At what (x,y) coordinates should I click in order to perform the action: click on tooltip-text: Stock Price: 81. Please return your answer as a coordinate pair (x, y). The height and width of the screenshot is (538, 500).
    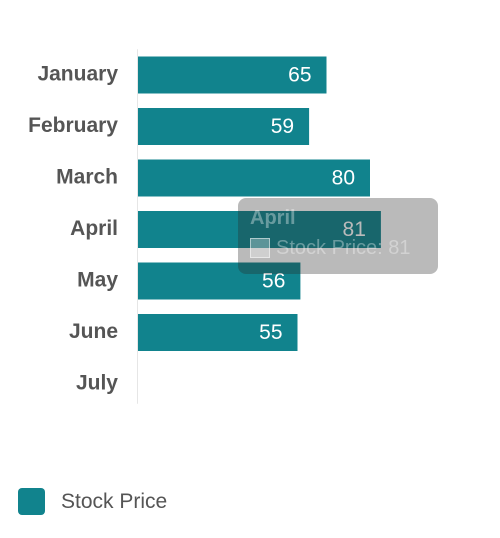
    Looking at the image, I should click on (343, 247).